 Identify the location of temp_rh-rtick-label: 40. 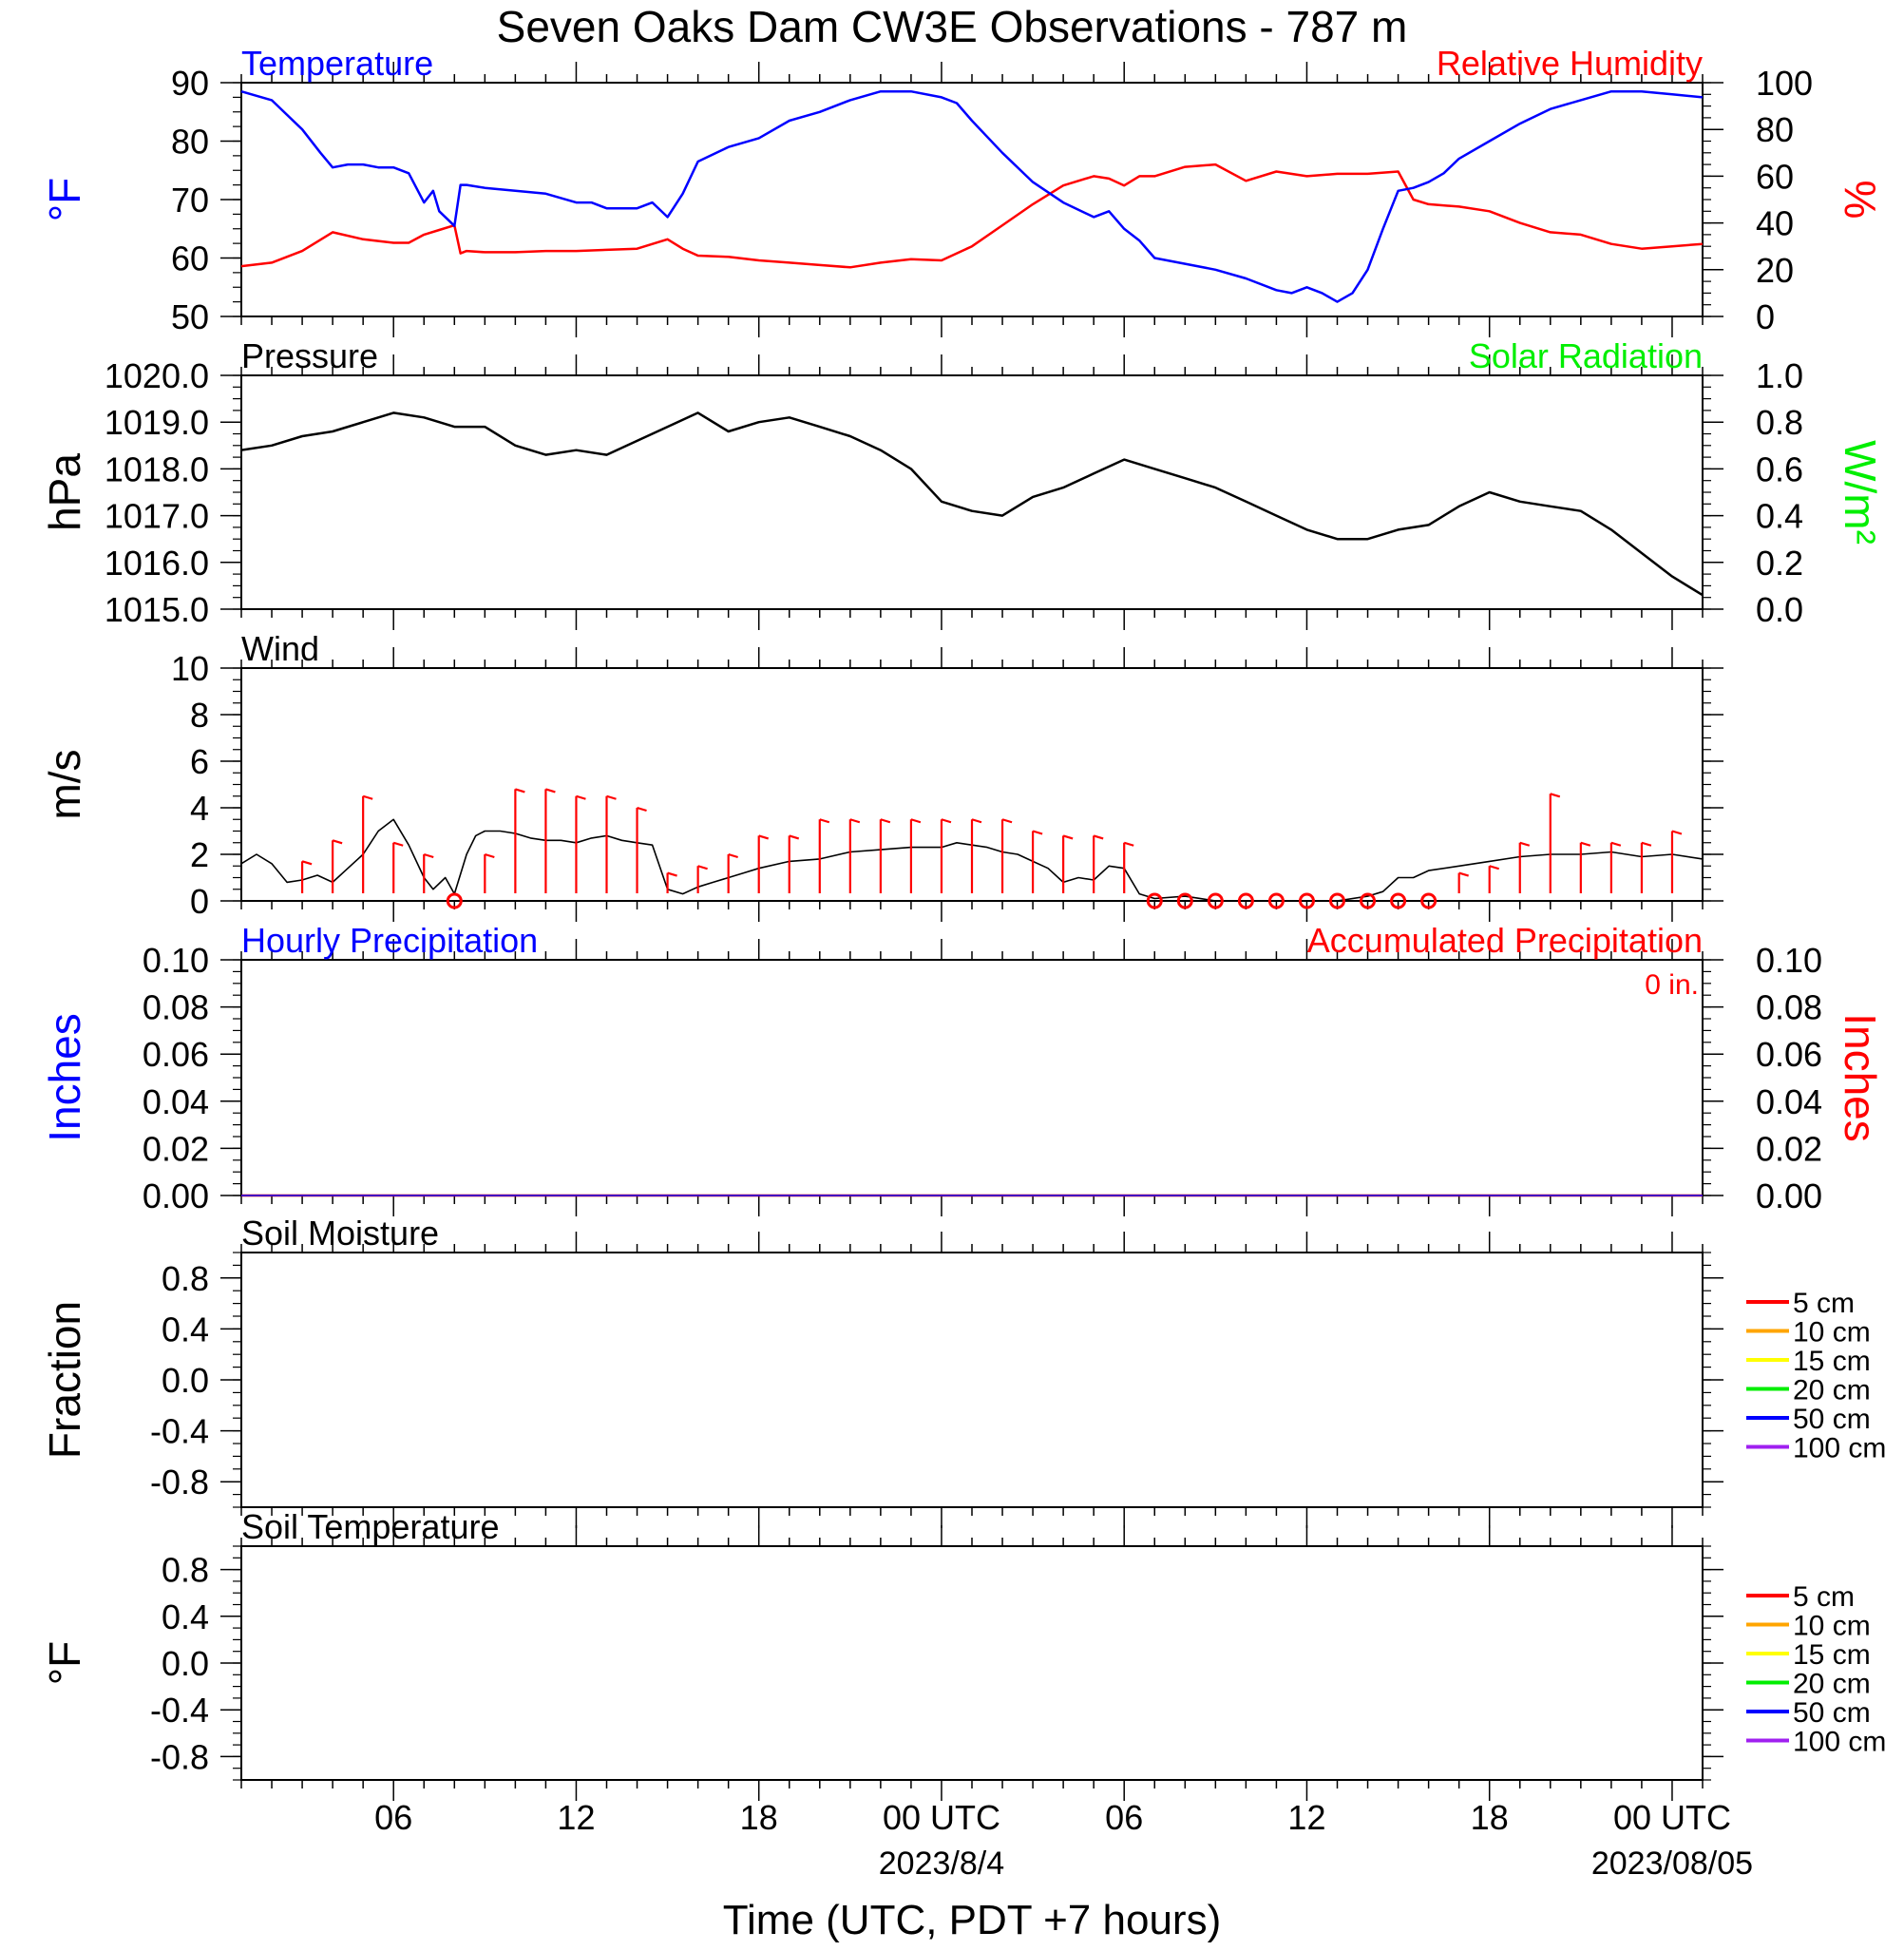
(1775, 223).